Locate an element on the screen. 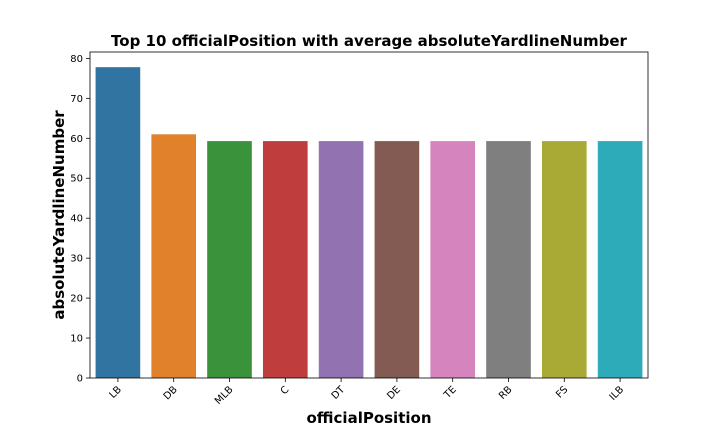 The width and height of the screenshot is (720, 436). bar-te is located at coordinates (453, 259).